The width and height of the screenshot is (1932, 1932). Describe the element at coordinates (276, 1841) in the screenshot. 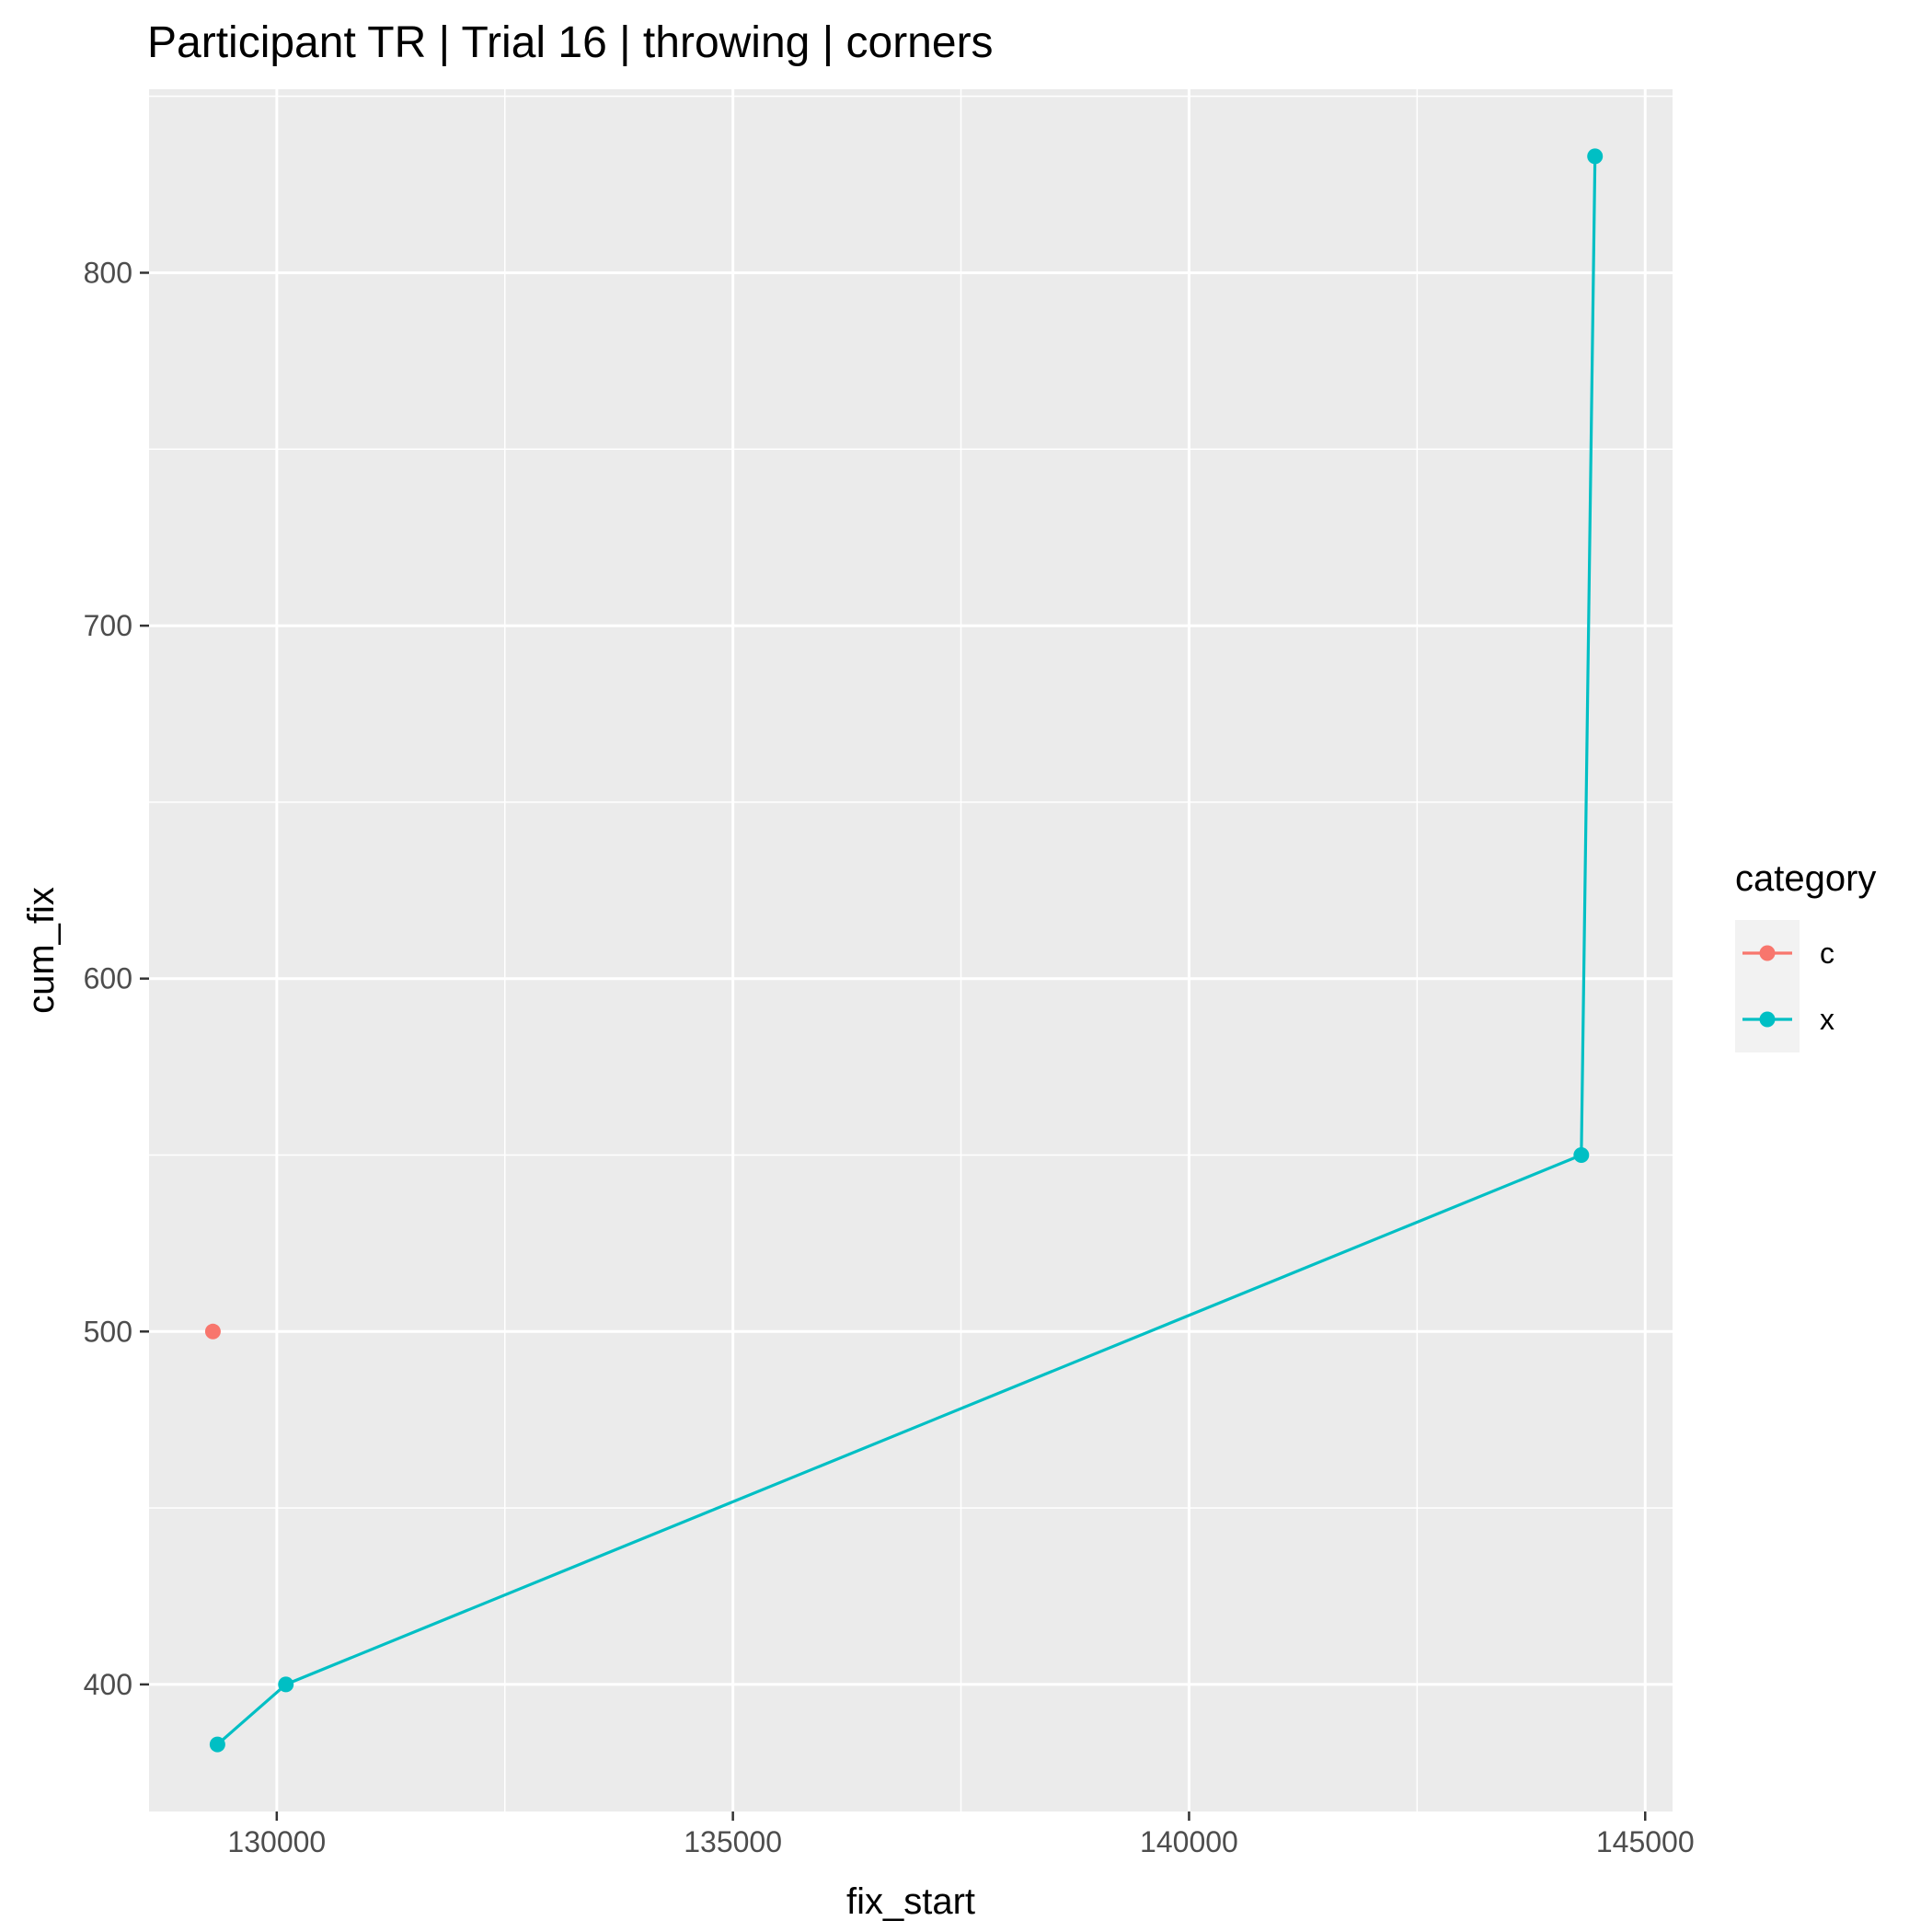

I see `x-tick-label: 130000` at that location.